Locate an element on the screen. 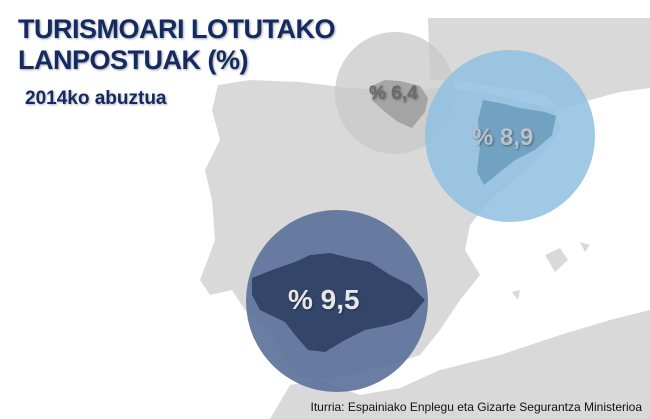  page-title: TURISMOARI LOTUTAKO LANPOSTUAK (%) is located at coordinates (176, 45).